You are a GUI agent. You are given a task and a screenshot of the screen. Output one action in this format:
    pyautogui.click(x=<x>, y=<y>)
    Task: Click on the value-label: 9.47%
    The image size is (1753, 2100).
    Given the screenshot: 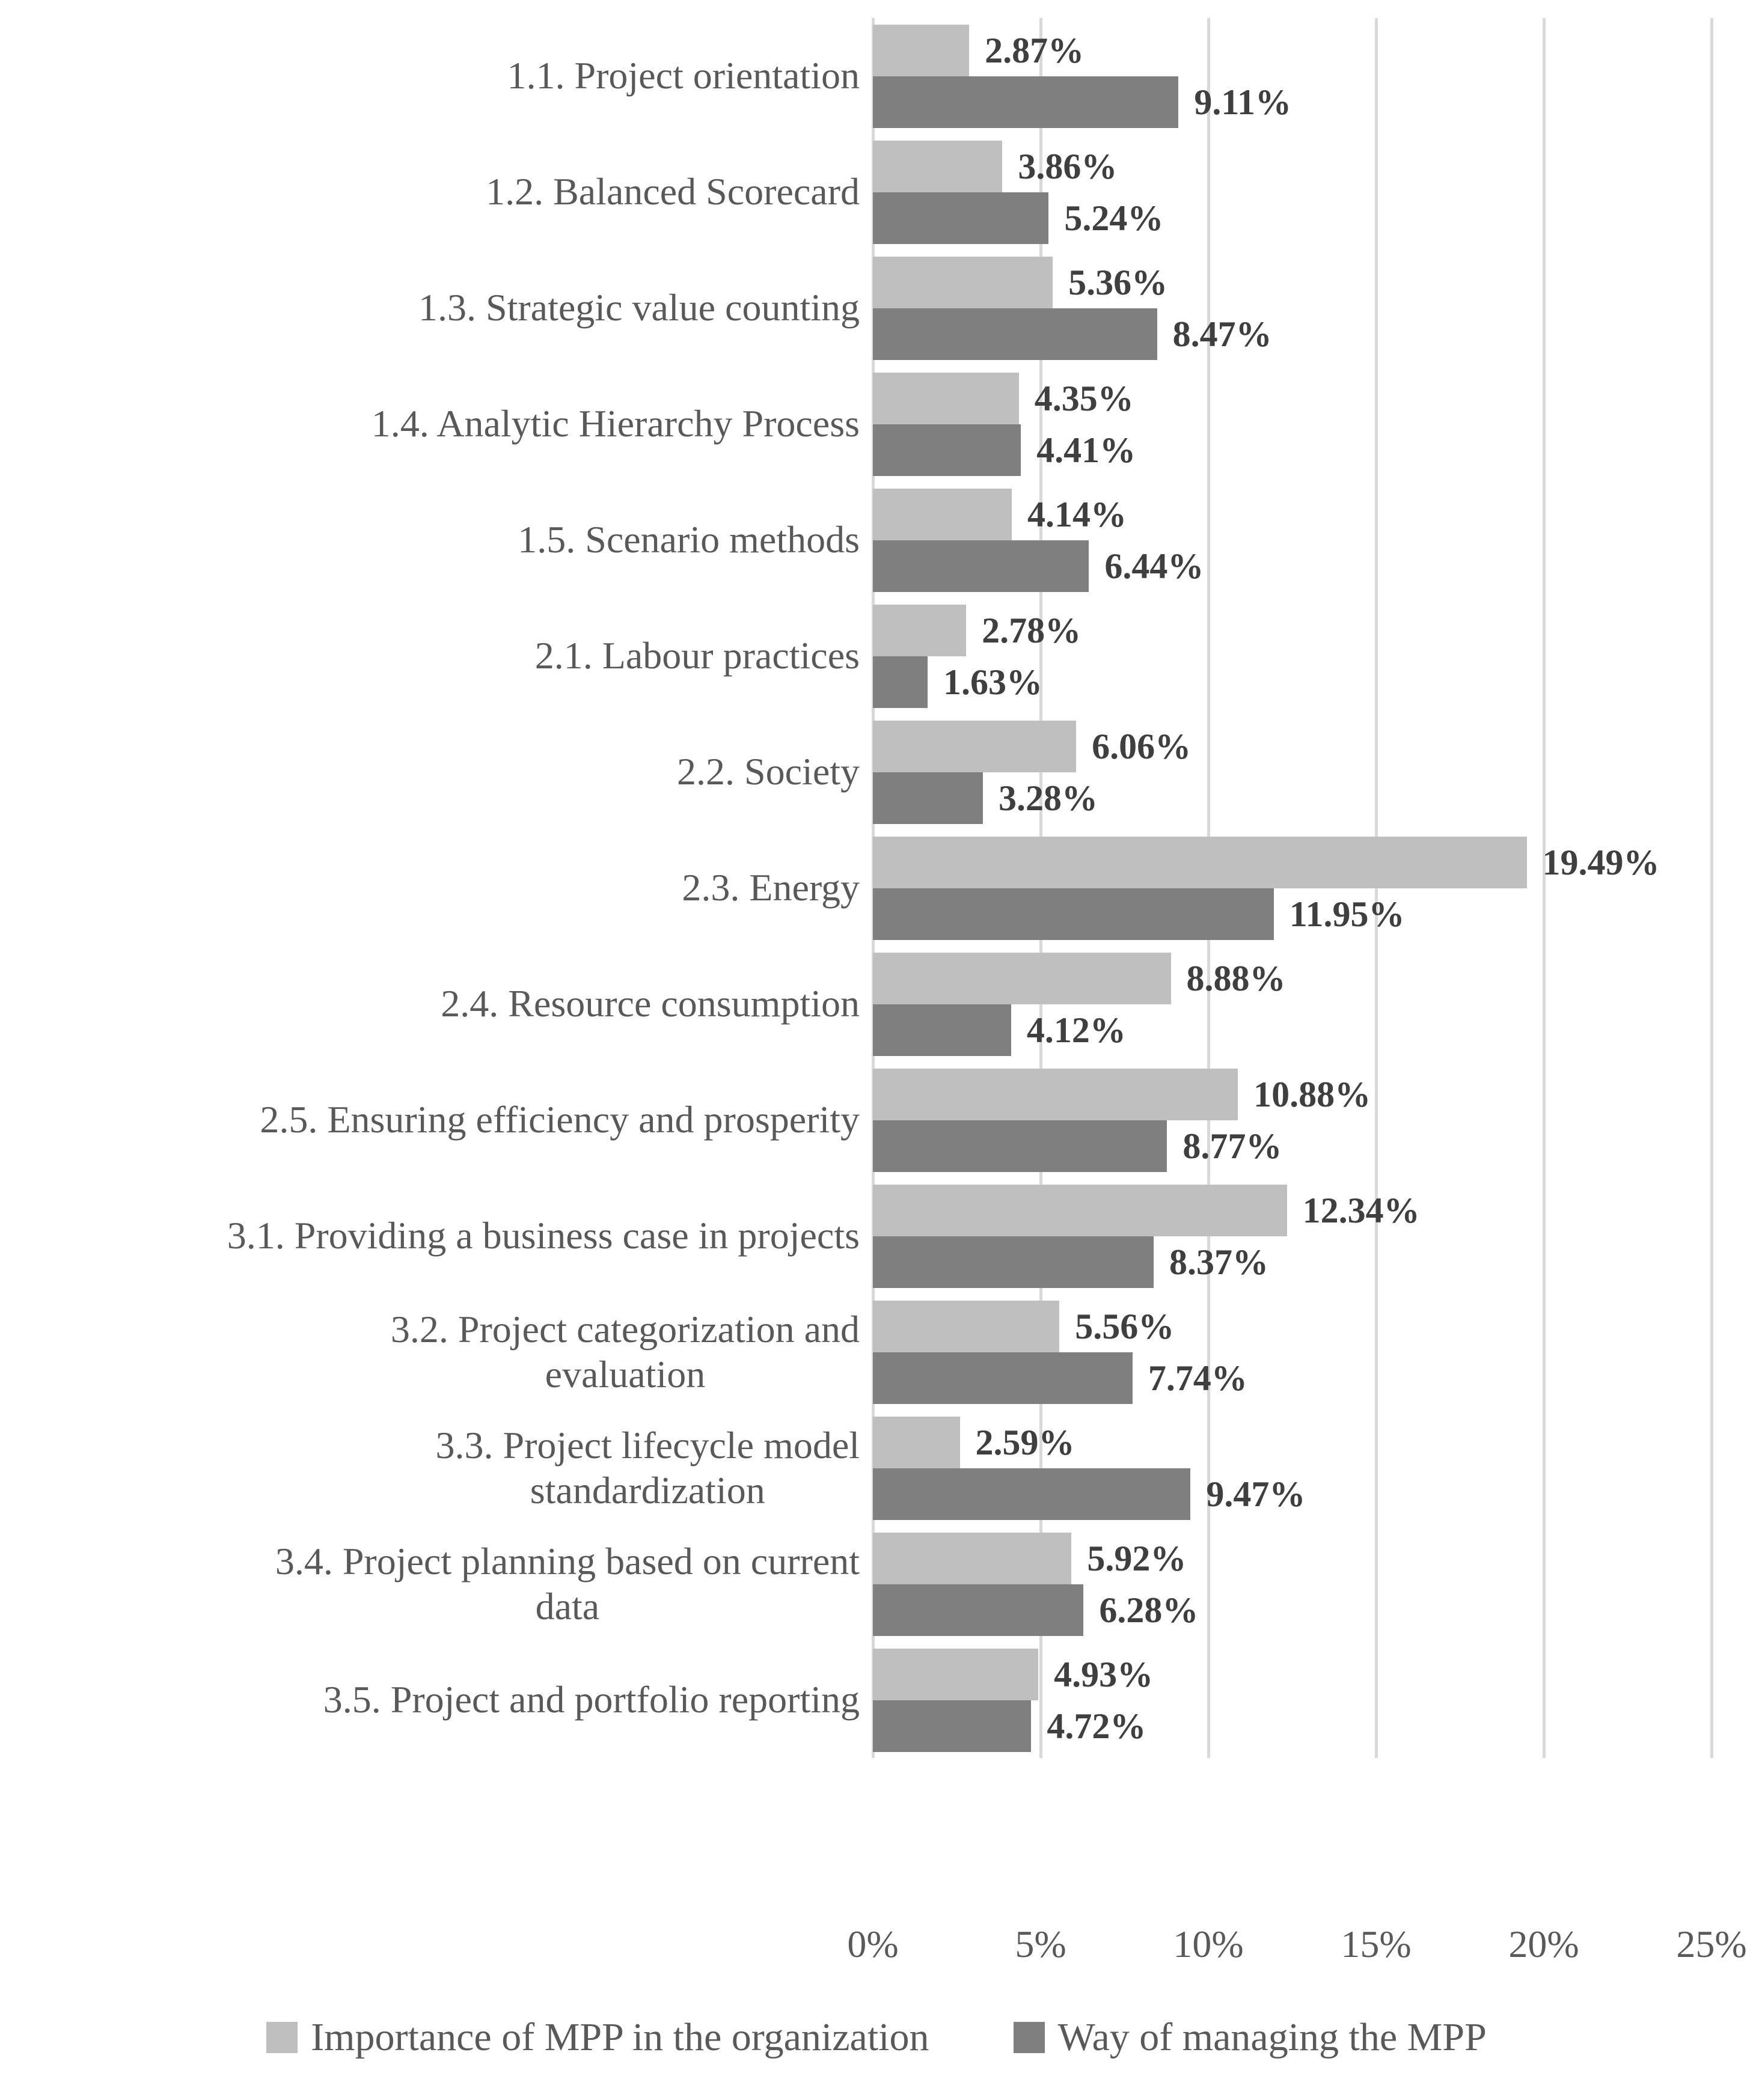 What is the action you would take?
    pyautogui.click(x=1256, y=1494)
    